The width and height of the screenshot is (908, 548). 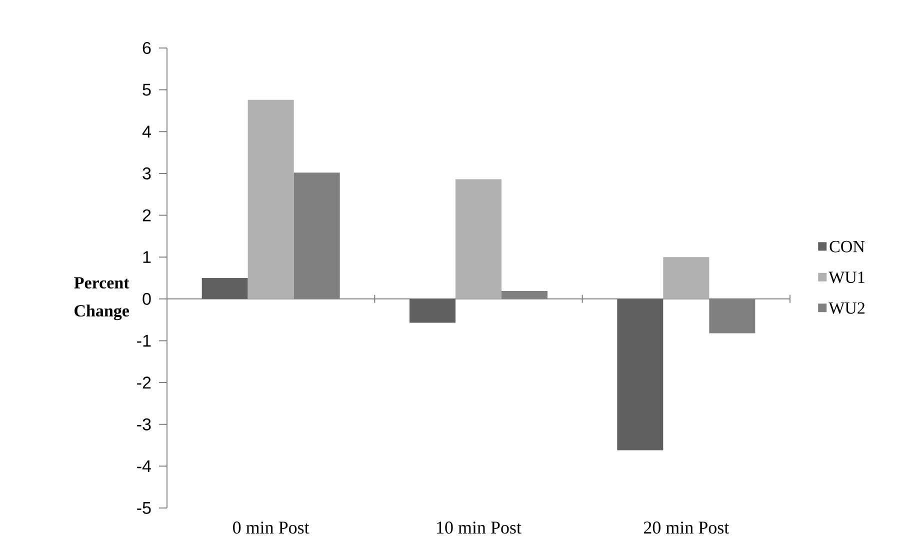 What do you see at coordinates (144, 508) in the screenshot?
I see `y-tick-label: -5` at bounding box center [144, 508].